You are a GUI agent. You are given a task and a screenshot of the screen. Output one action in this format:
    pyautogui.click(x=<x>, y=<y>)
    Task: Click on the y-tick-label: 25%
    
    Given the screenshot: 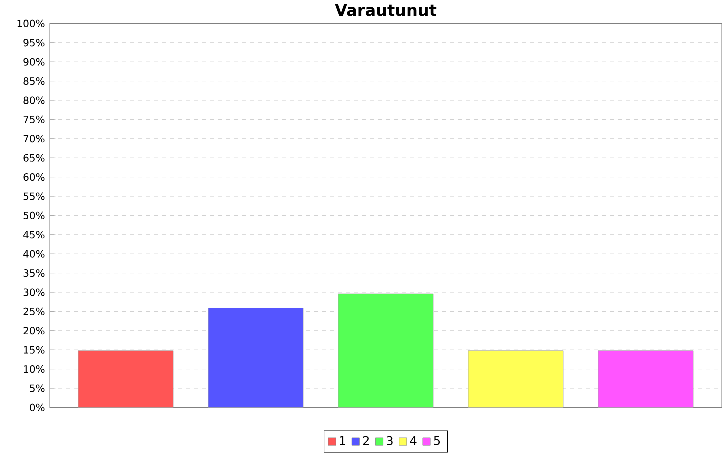 What is the action you would take?
    pyautogui.click(x=34, y=312)
    